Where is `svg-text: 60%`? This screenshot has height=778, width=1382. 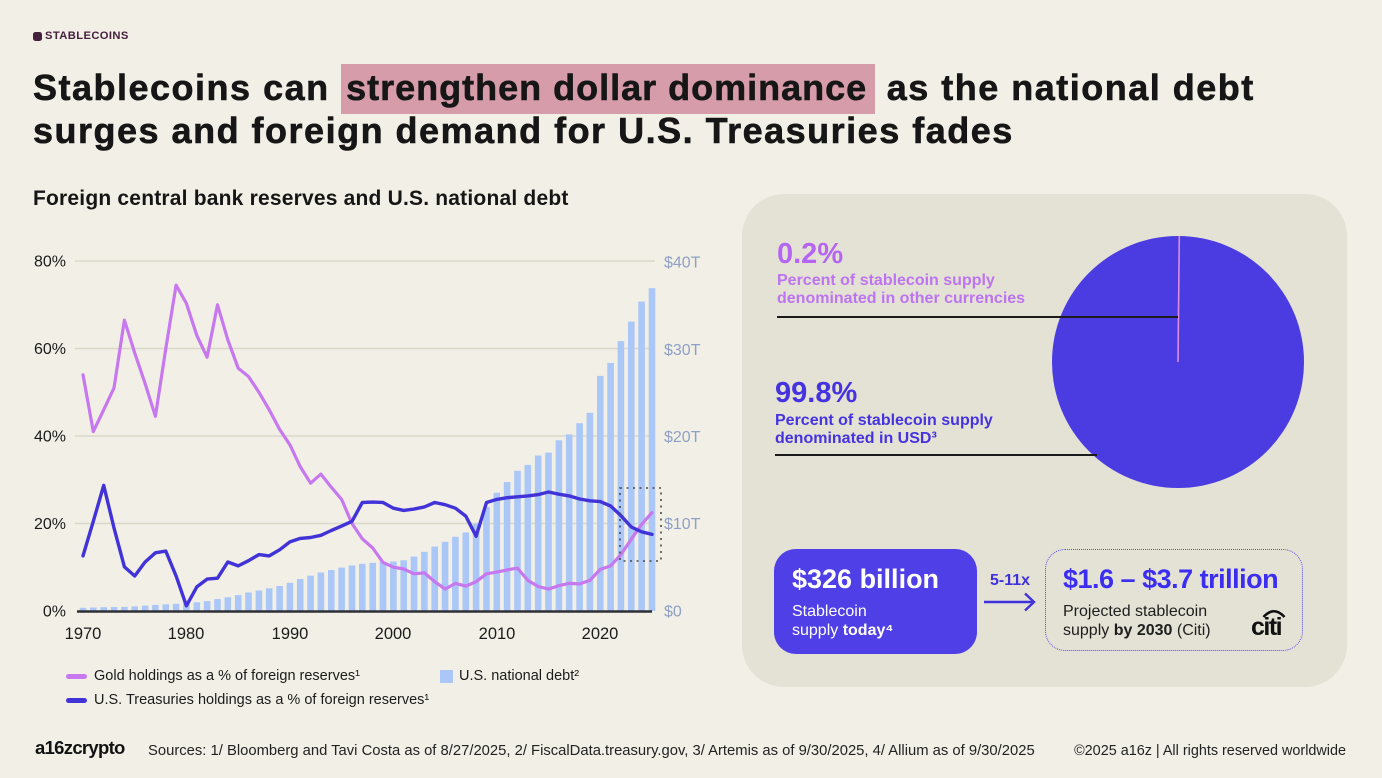
svg-text: 60% is located at coordinates (50, 349).